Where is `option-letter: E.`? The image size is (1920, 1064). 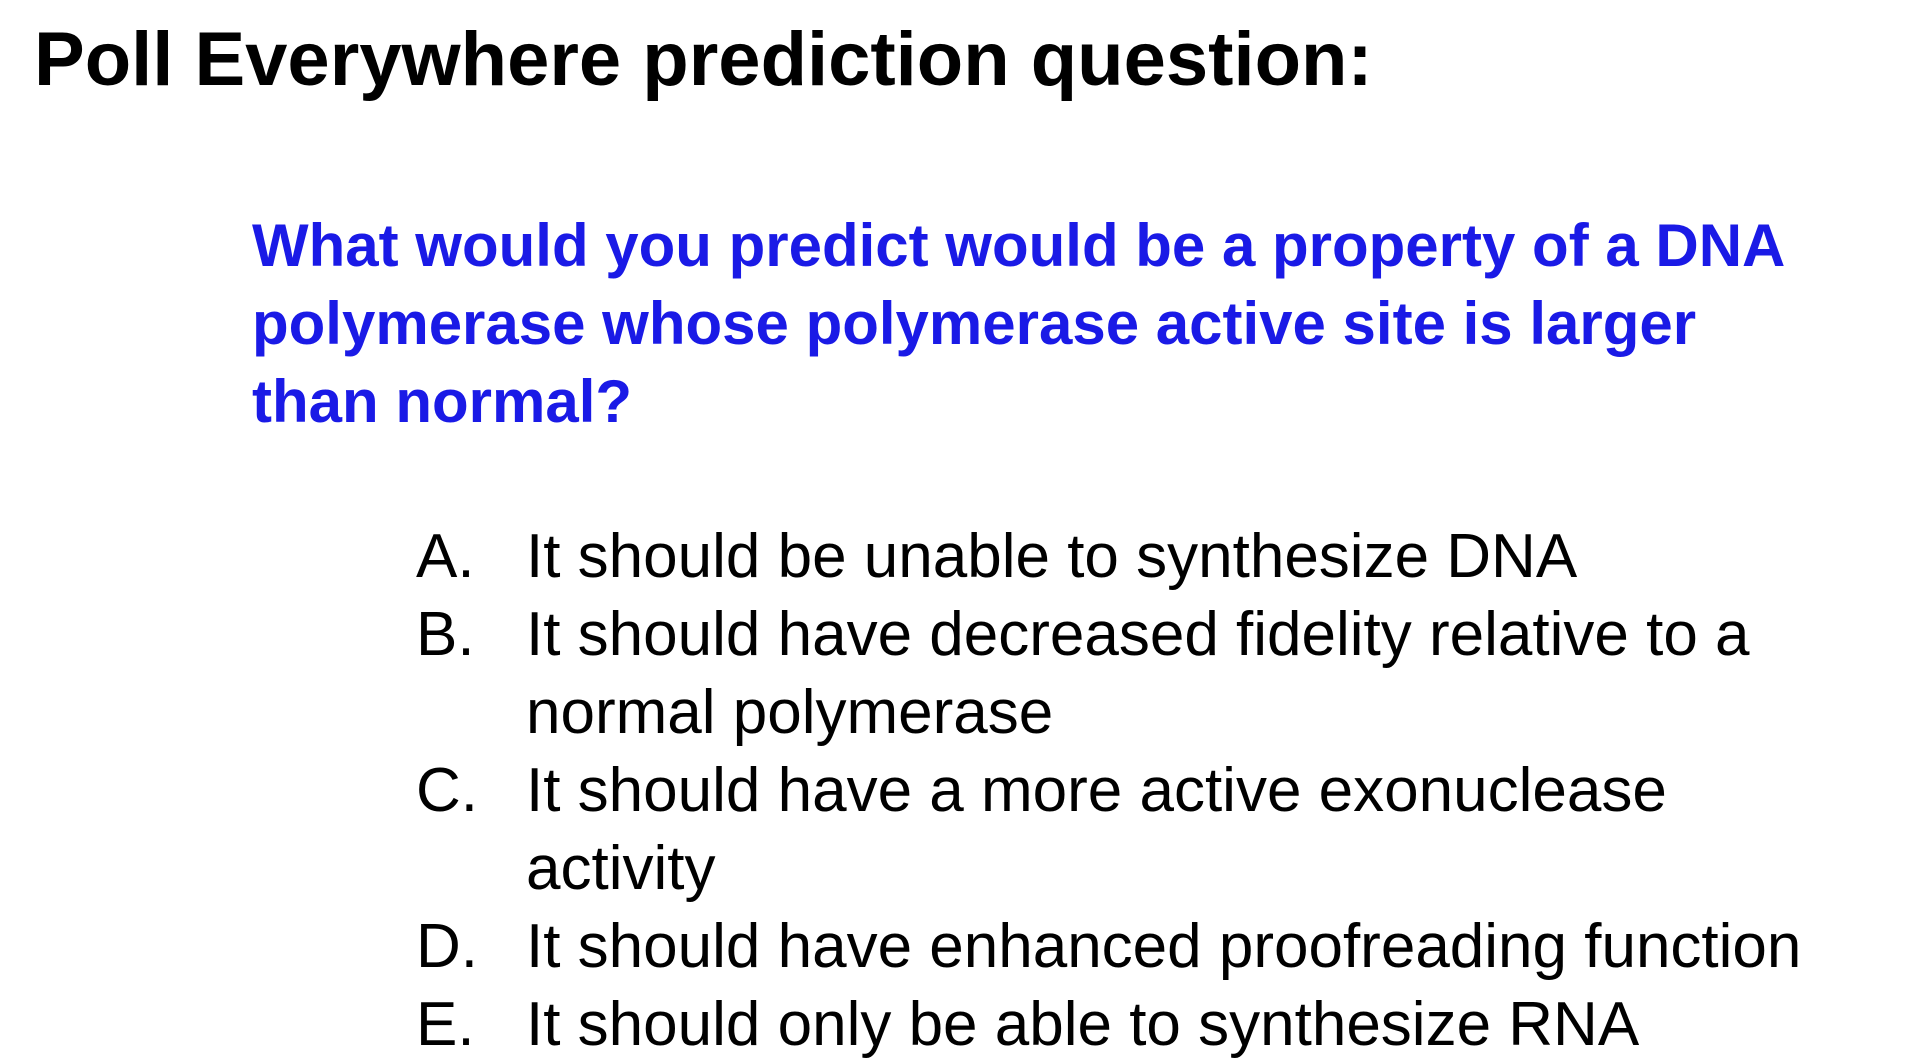 option-letter: E. is located at coordinates (445, 1024).